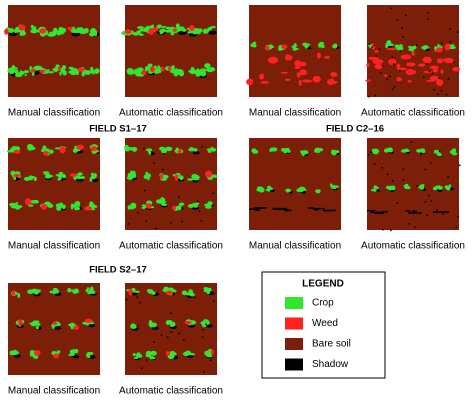  What do you see at coordinates (323, 303) in the screenshot?
I see `legend-label: Crop` at bounding box center [323, 303].